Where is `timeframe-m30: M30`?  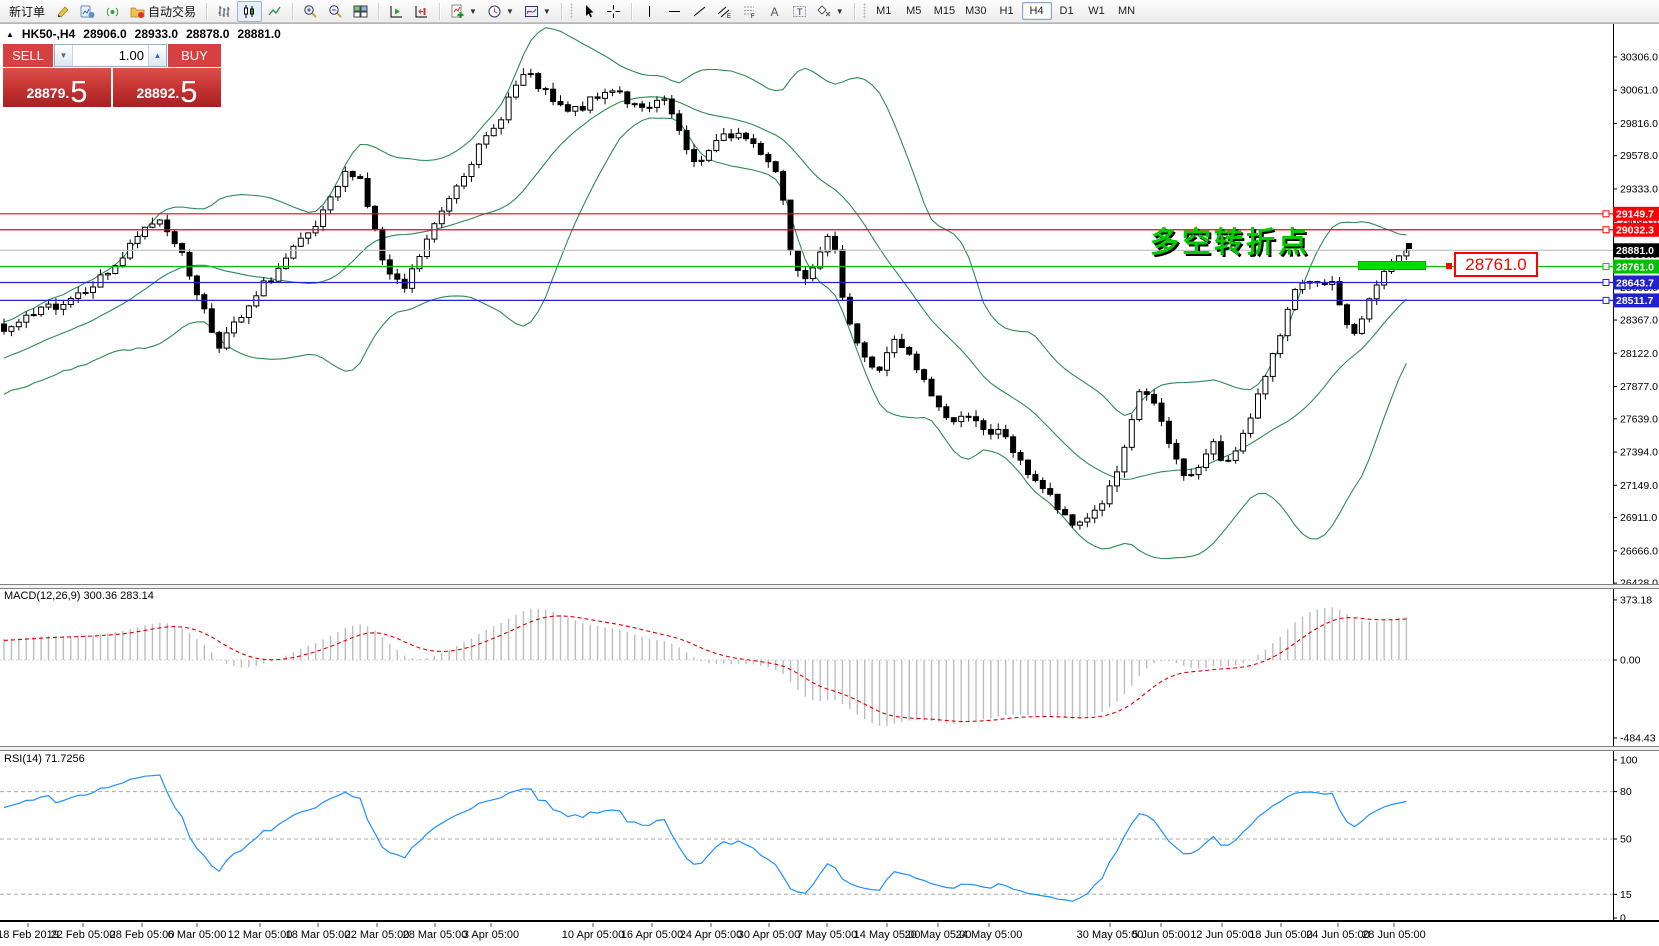 timeframe-m30: M30 is located at coordinates (976, 11).